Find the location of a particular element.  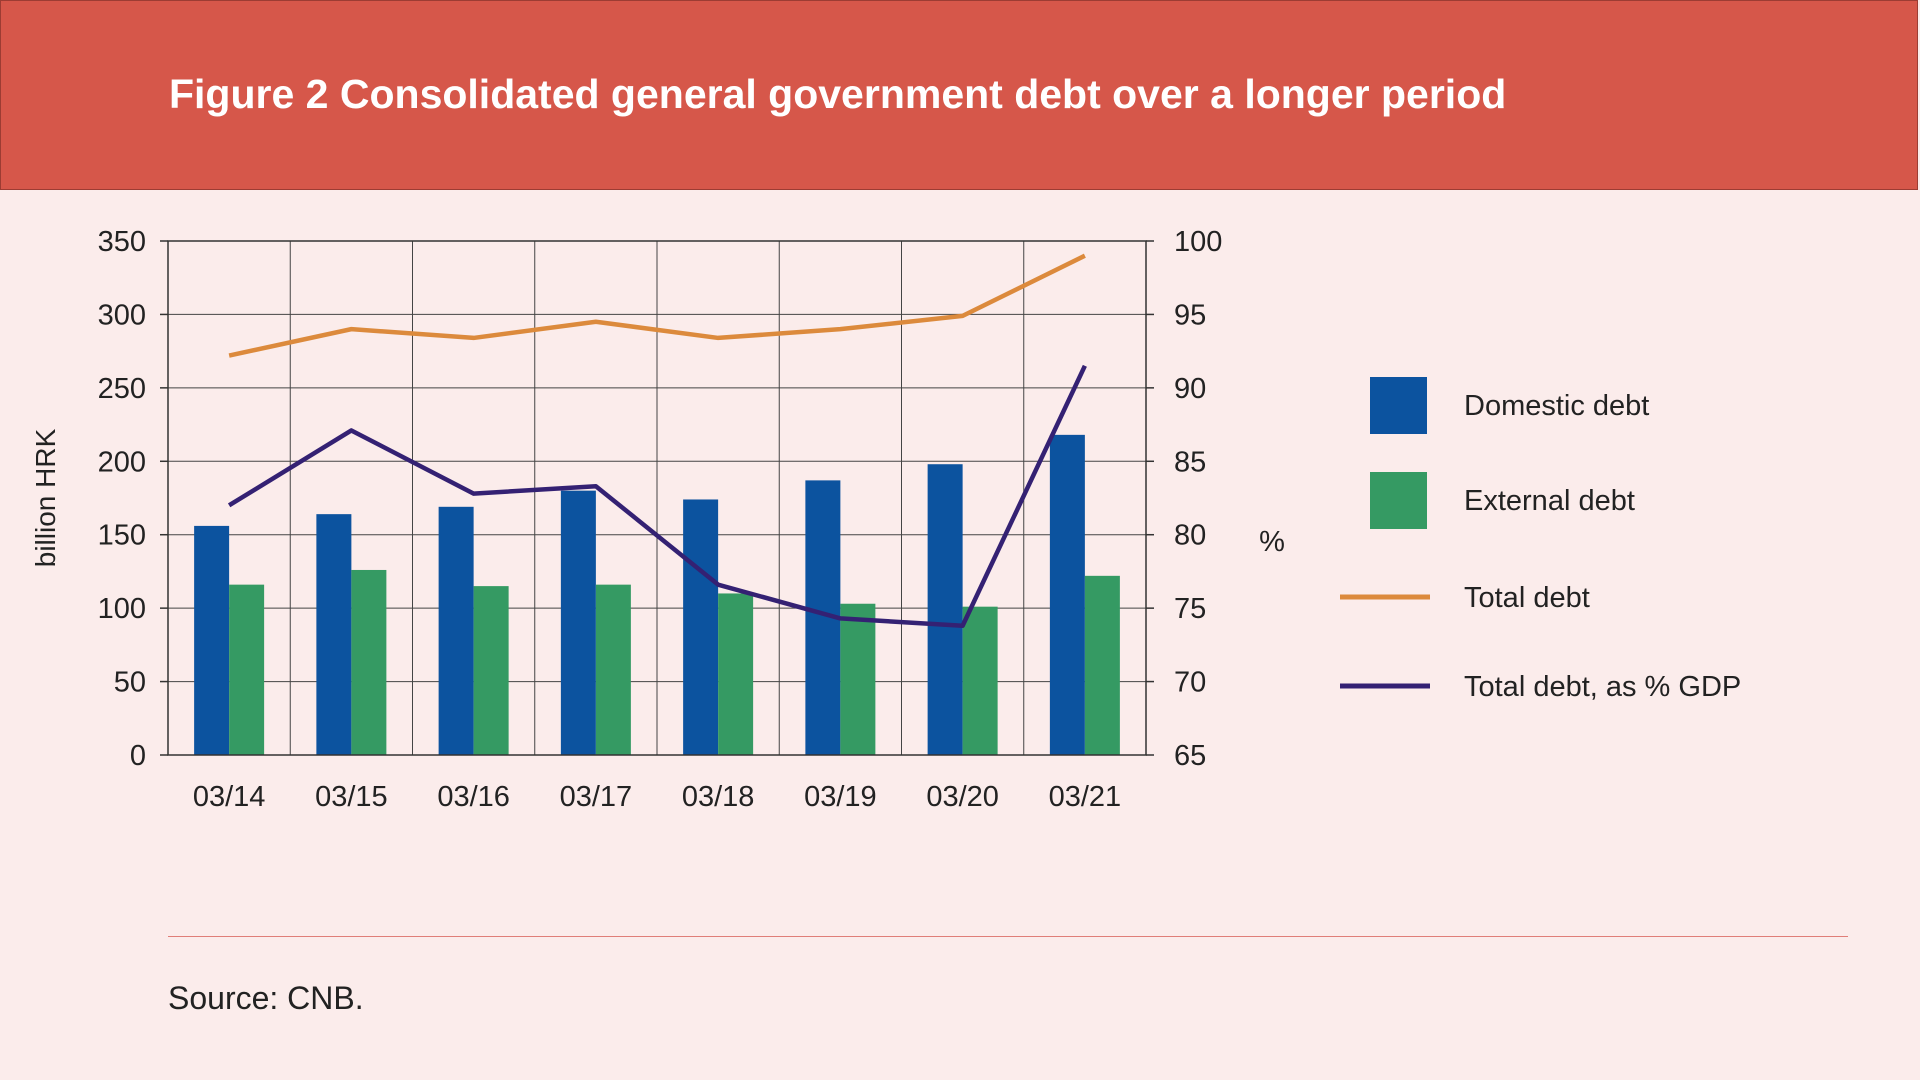

line-total-debt-as-gdp is located at coordinates (657, 496).